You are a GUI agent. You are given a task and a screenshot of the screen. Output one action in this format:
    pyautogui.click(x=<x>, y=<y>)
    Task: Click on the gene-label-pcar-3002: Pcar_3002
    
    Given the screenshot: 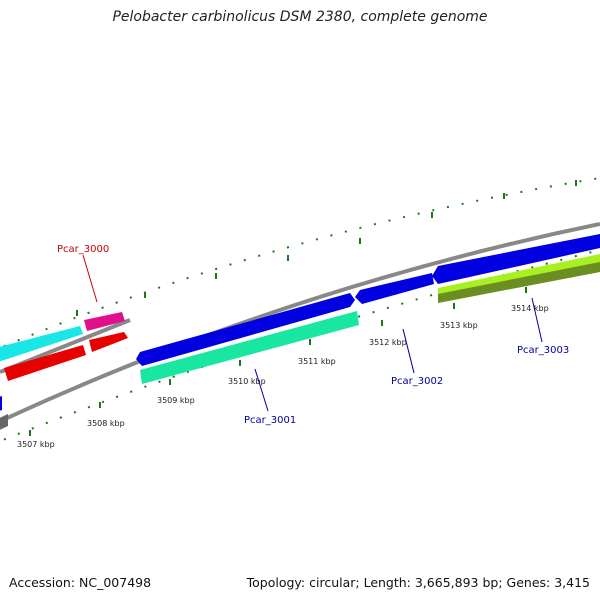 What is the action you would take?
    pyautogui.click(x=417, y=381)
    